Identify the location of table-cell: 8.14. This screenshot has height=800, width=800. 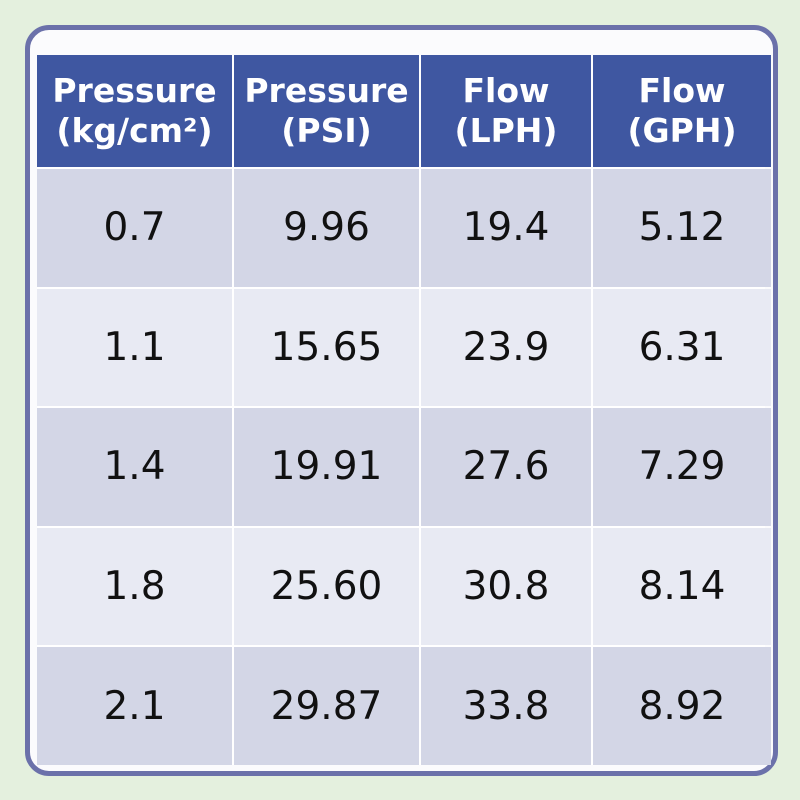
(682, 586).